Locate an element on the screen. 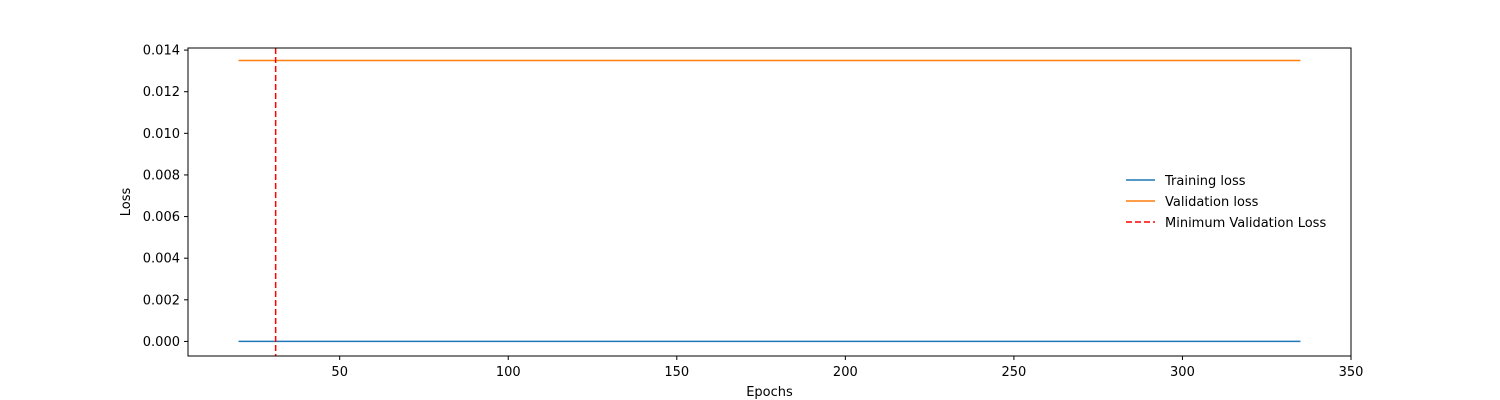  legend-label: Training loss is located at coordinates (1205, 181).